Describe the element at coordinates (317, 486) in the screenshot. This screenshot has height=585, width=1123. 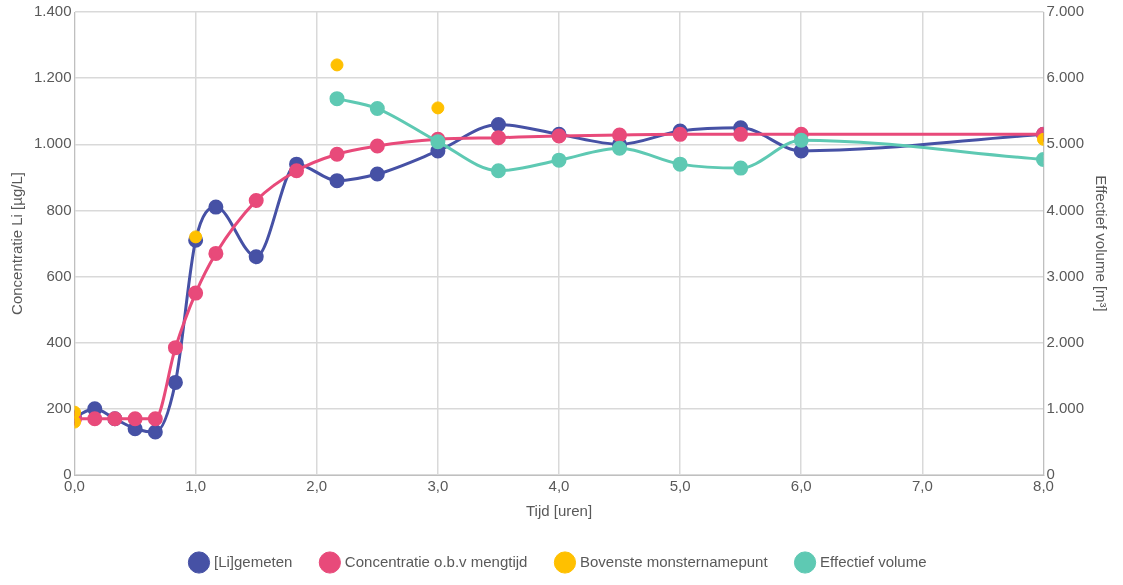
I see `x-tick-label: 2,0` at that location.